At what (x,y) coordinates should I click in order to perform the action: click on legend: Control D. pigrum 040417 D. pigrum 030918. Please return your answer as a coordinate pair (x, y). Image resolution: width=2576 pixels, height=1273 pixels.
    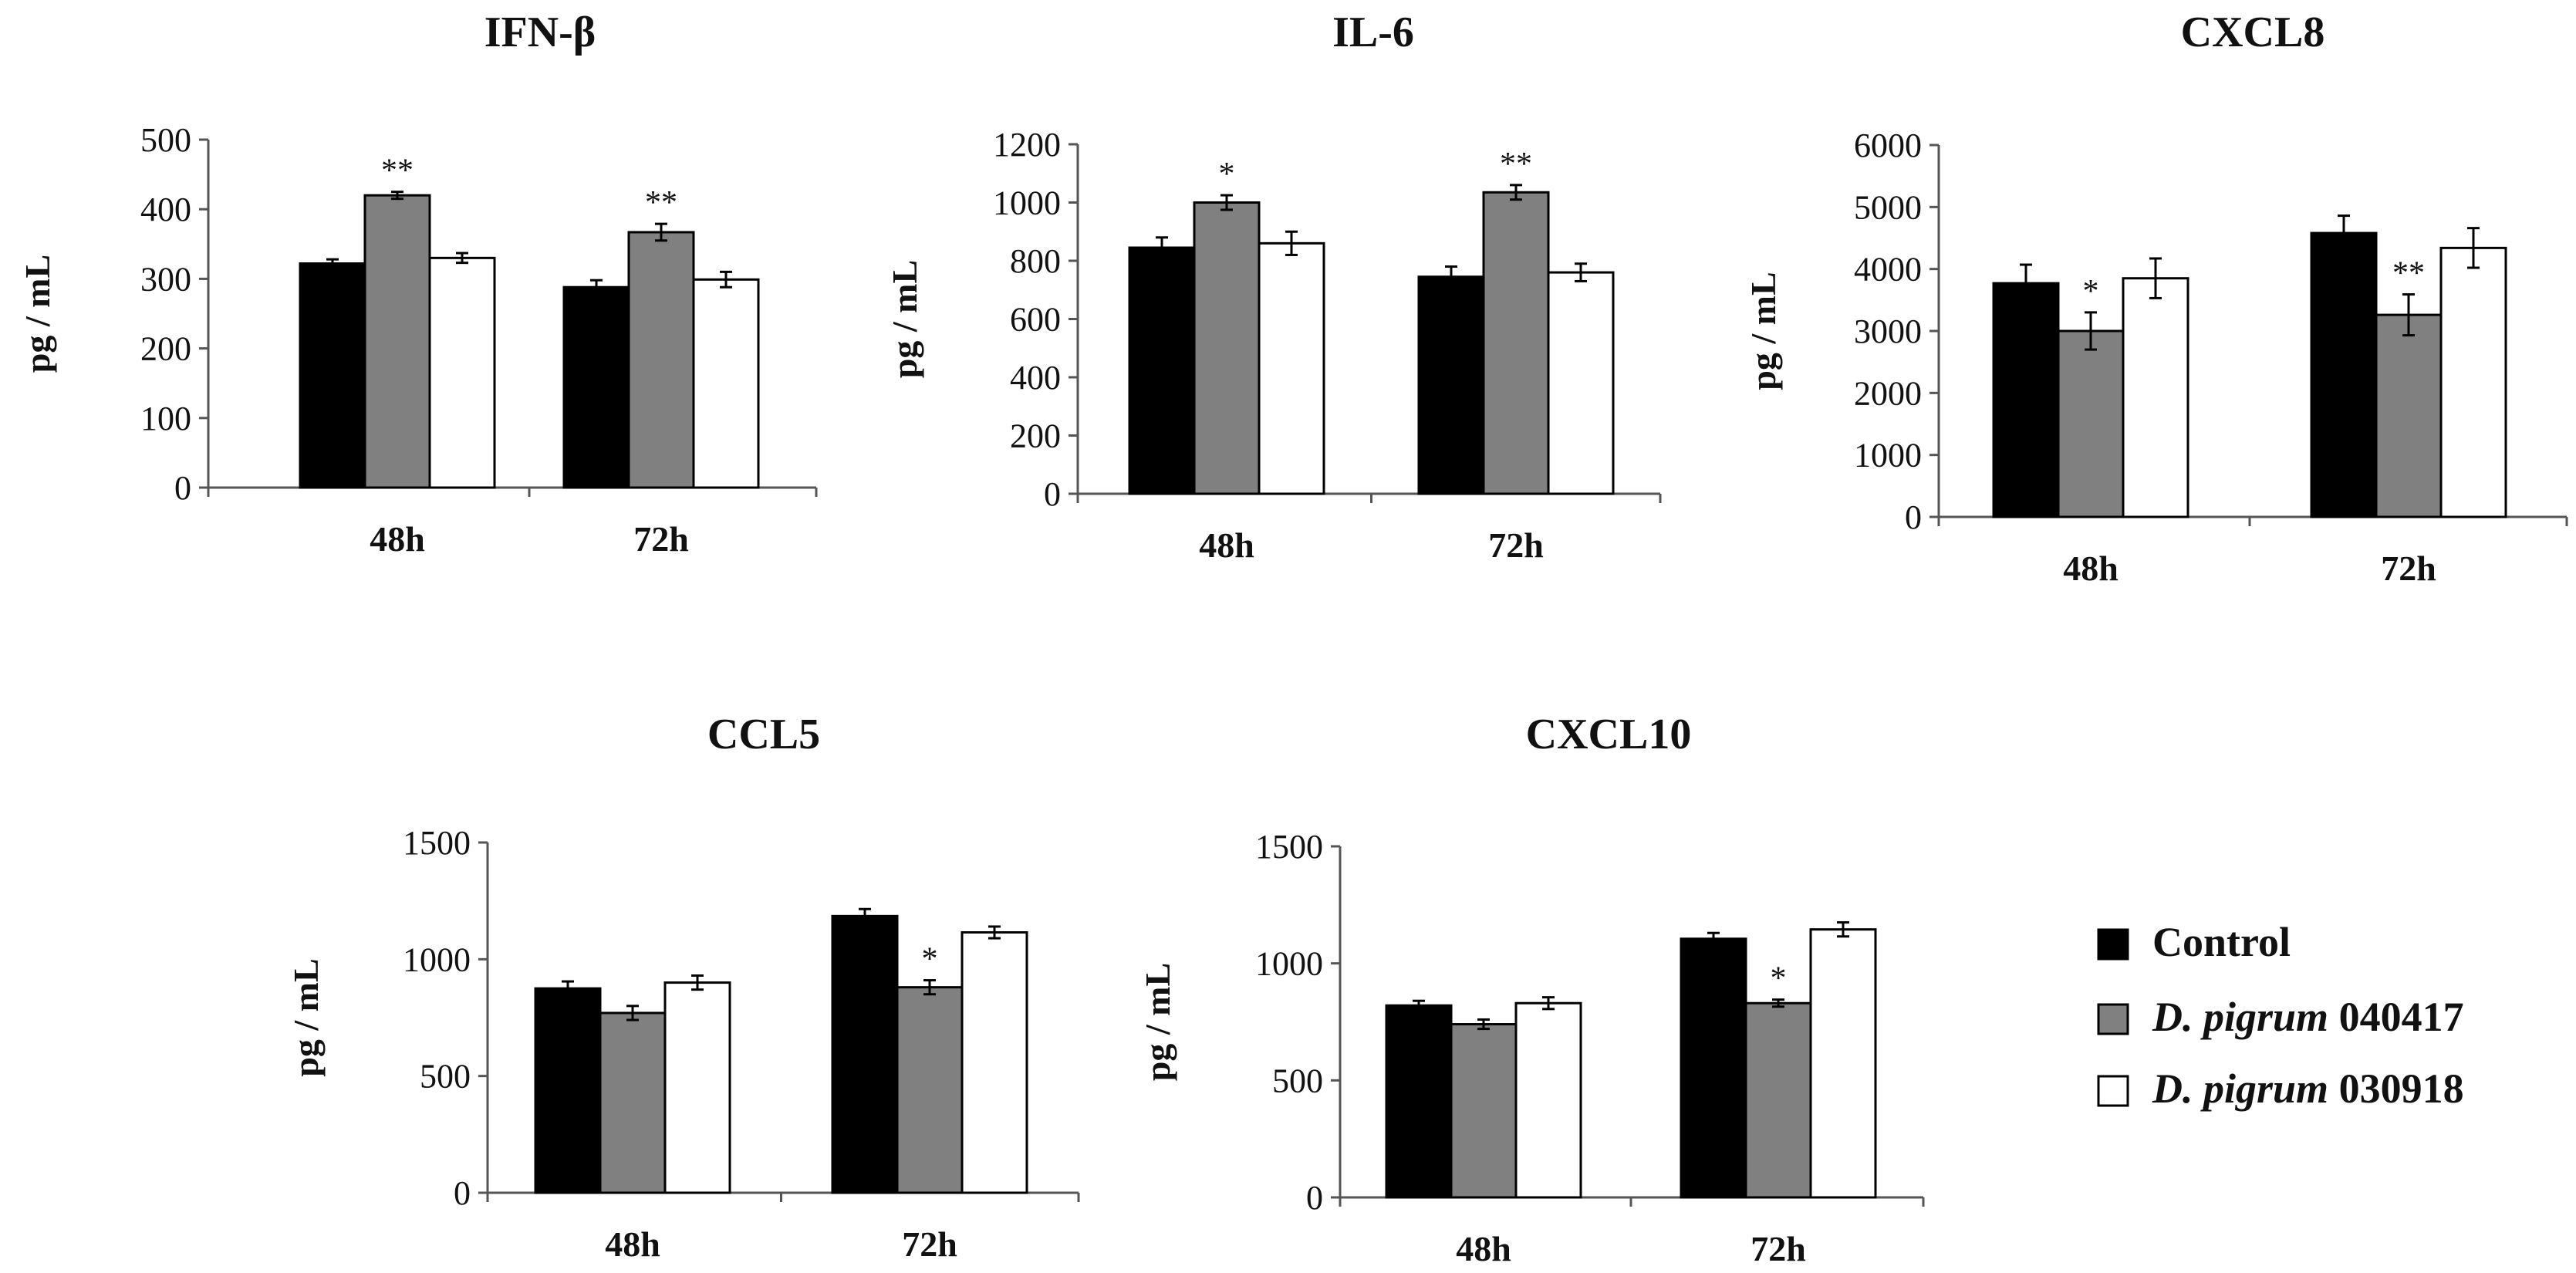
    Looking at the image, I should click on (2281, 1015).